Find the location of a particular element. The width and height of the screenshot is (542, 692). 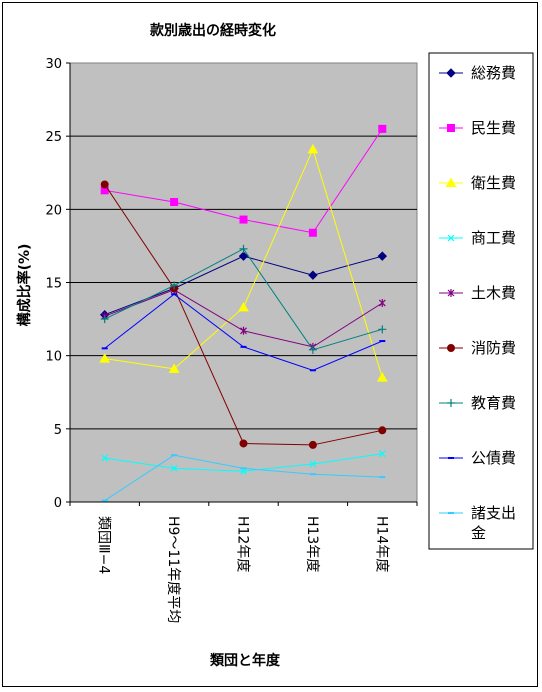

y-tick-label: 30 is located at coordinates (53, 64).